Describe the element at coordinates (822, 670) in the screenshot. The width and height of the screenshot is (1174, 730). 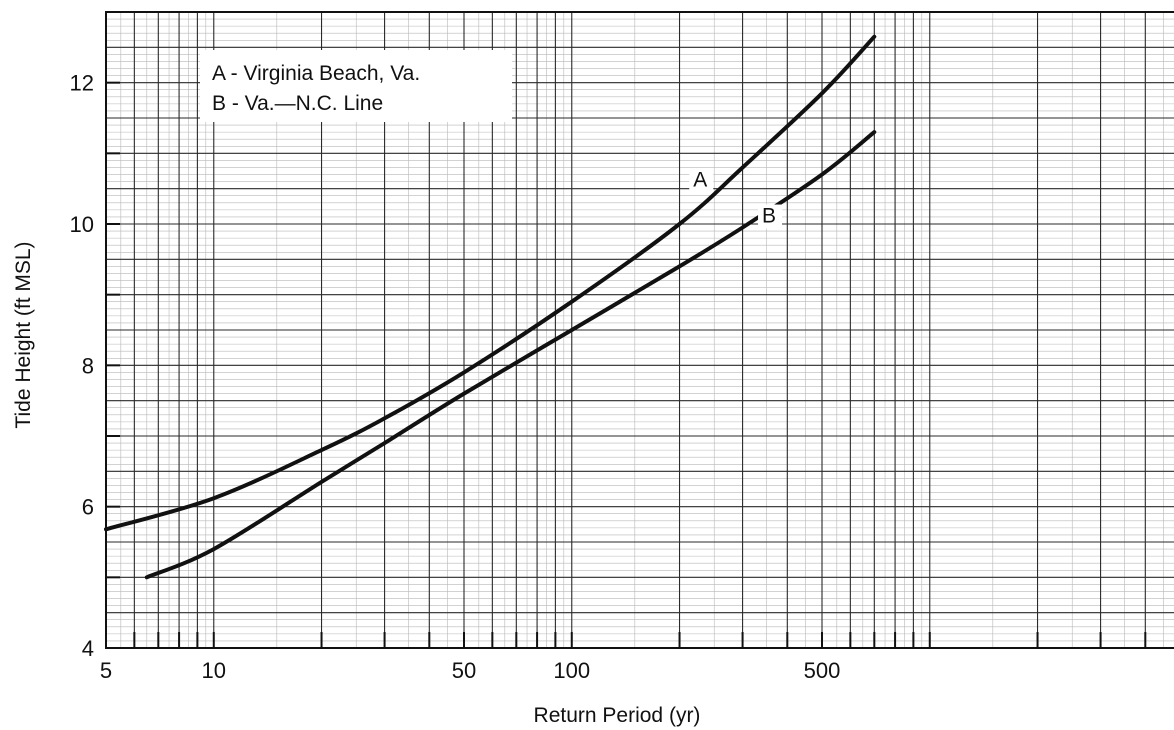
I see `x-tick-label: 500` at that location.